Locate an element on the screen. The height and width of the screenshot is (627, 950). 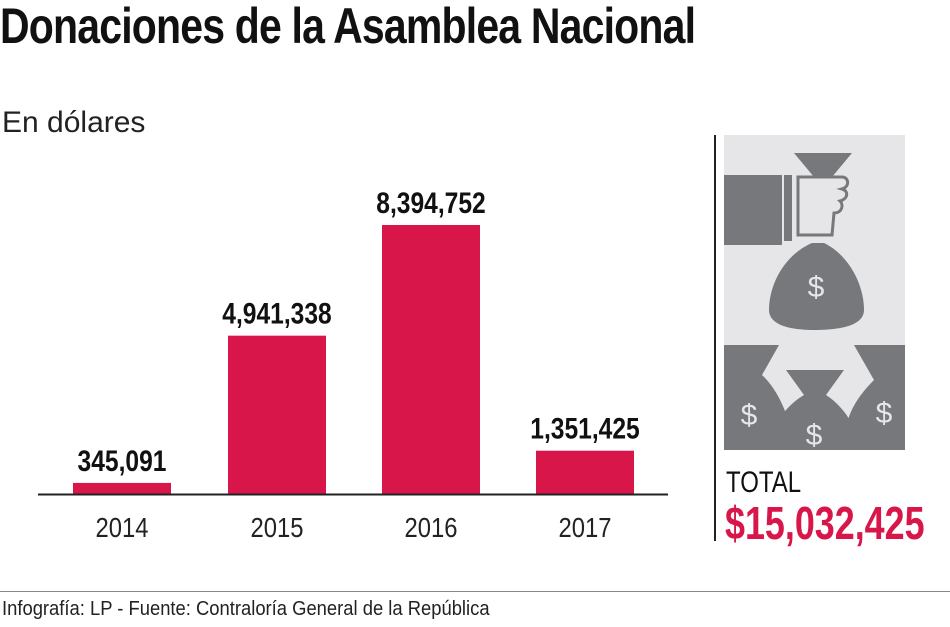
bar-2016 is located at coordinates (431, 359).